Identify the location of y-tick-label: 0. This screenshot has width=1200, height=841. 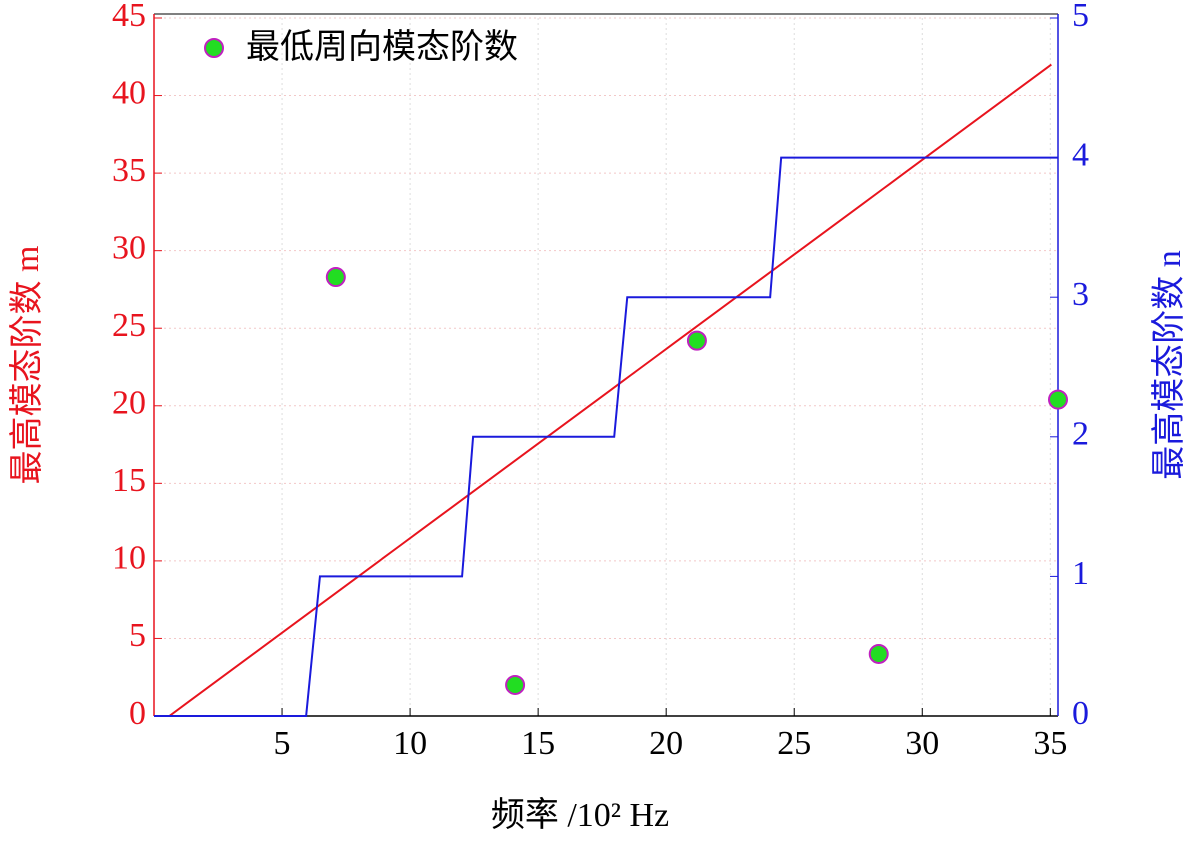
(137, 713).